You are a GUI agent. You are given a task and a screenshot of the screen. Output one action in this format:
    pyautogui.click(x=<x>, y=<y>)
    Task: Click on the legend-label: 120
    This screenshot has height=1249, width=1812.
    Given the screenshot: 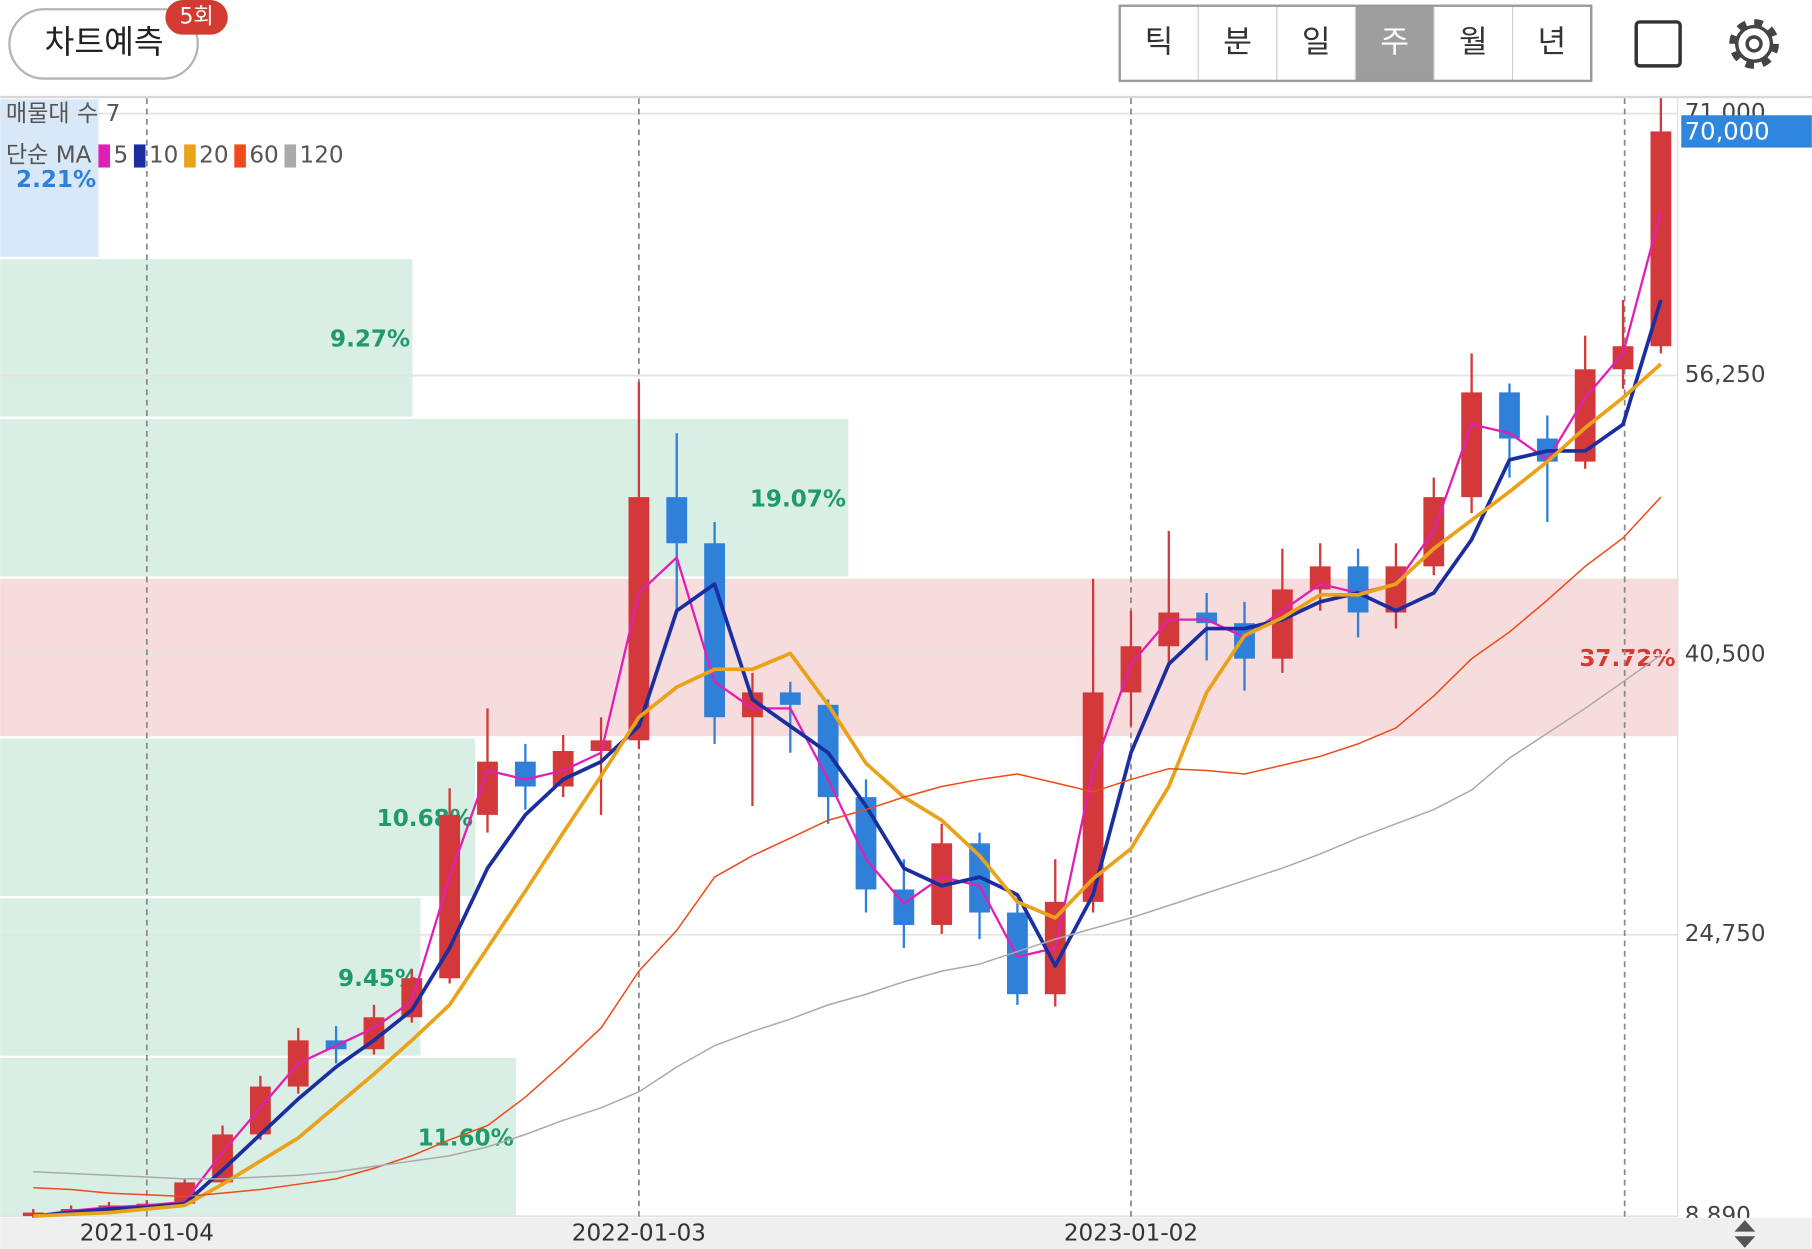 What is the action you would take?
    pyautogui.click(x=322, y=155)
    